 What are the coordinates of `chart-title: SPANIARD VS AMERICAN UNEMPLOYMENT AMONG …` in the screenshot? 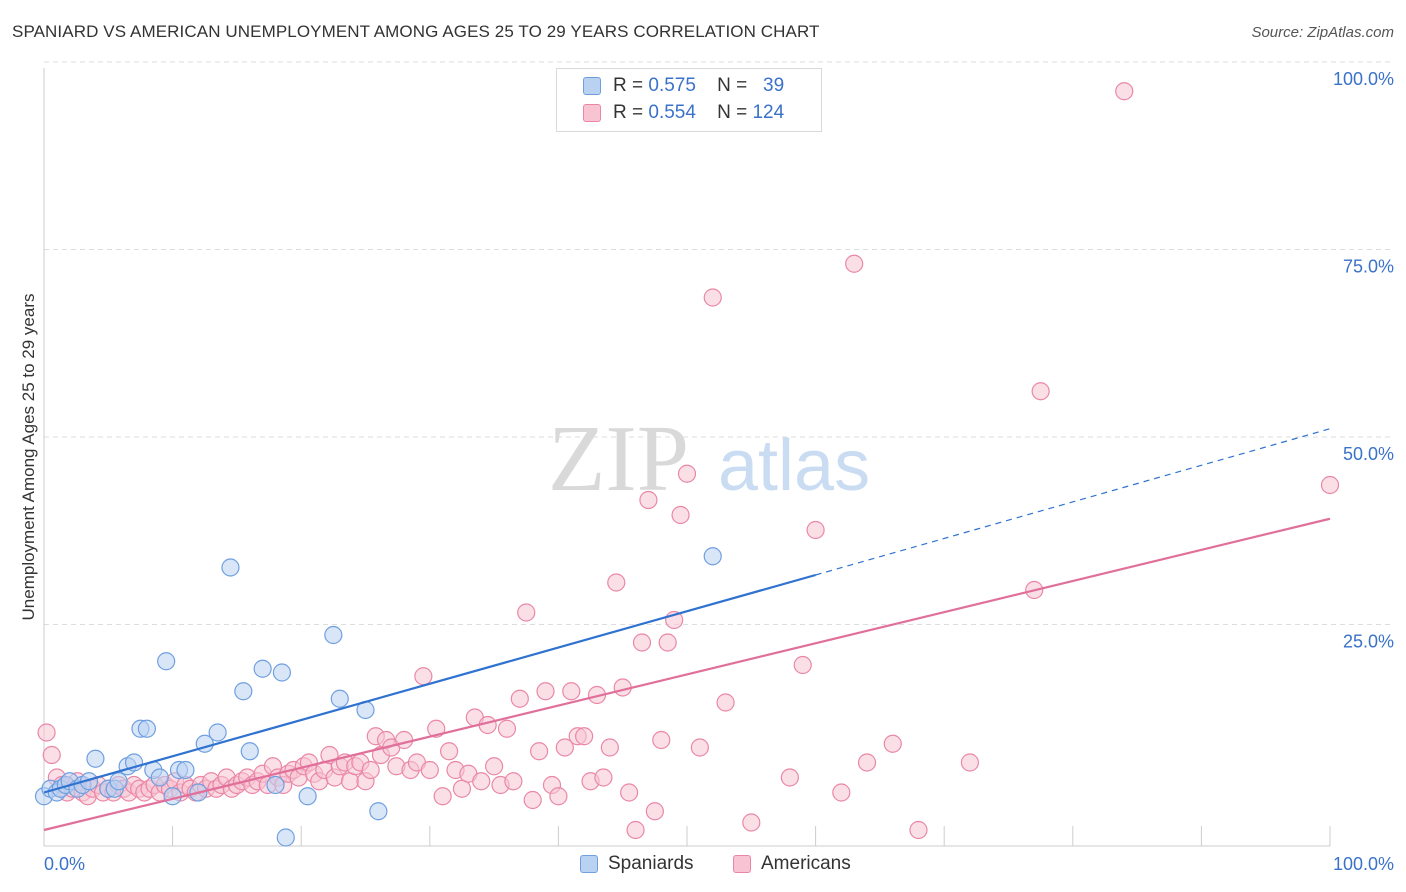 It's located at (416, 31).